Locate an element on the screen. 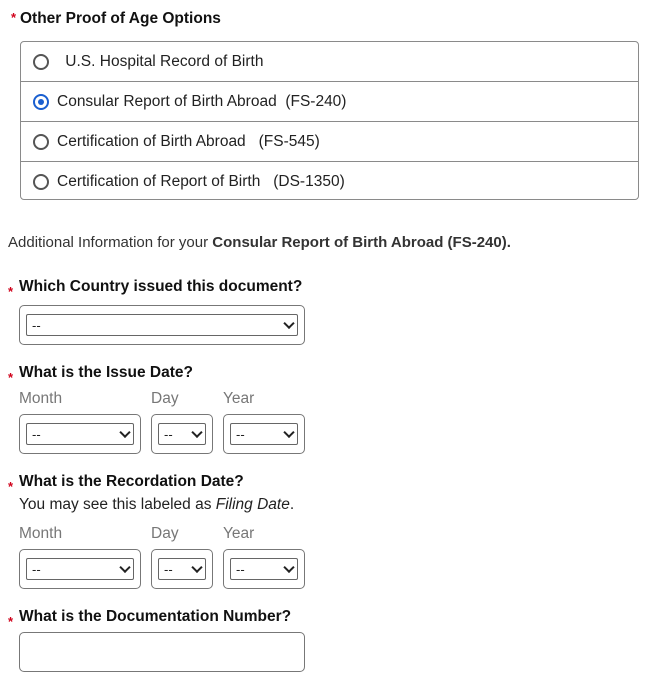 The image size is (657, 684). recordation-day-select: -- is located at coordinates (182, 569).